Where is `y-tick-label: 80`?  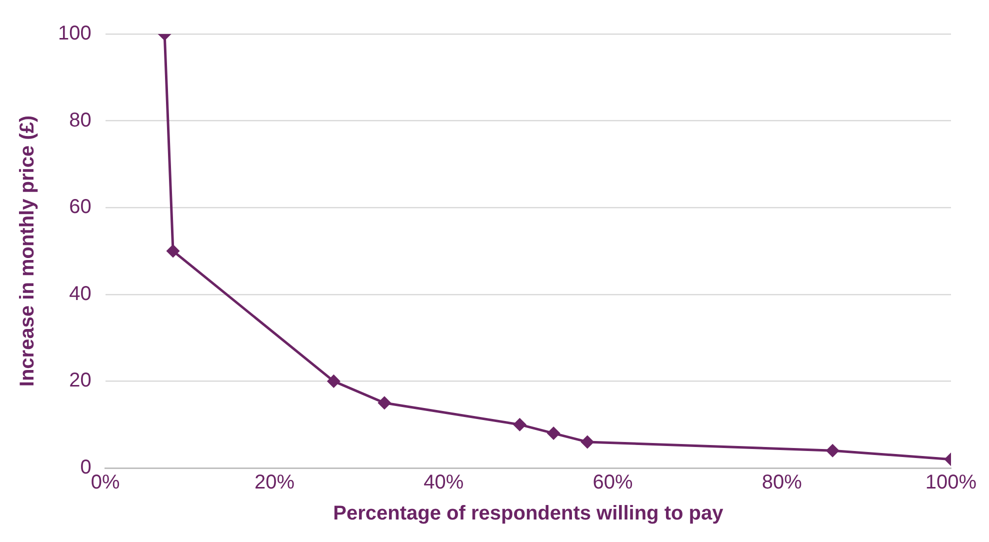
y-tick-label: 80 is located at coordinates (80, 120).